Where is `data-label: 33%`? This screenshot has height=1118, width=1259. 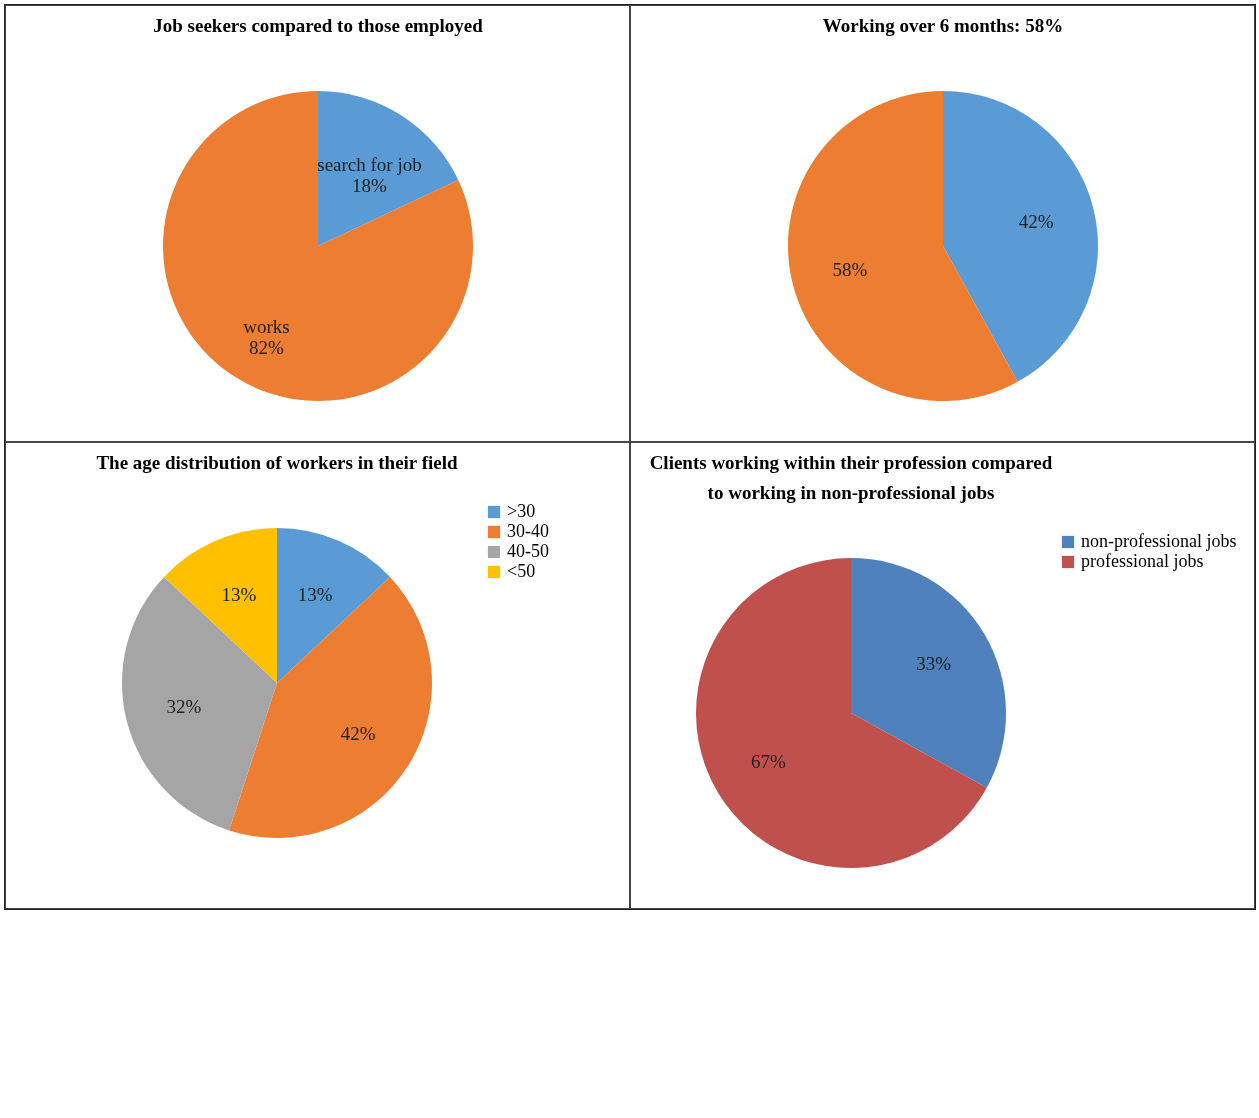
data-label: 33% is located at coordinates (933, 664).